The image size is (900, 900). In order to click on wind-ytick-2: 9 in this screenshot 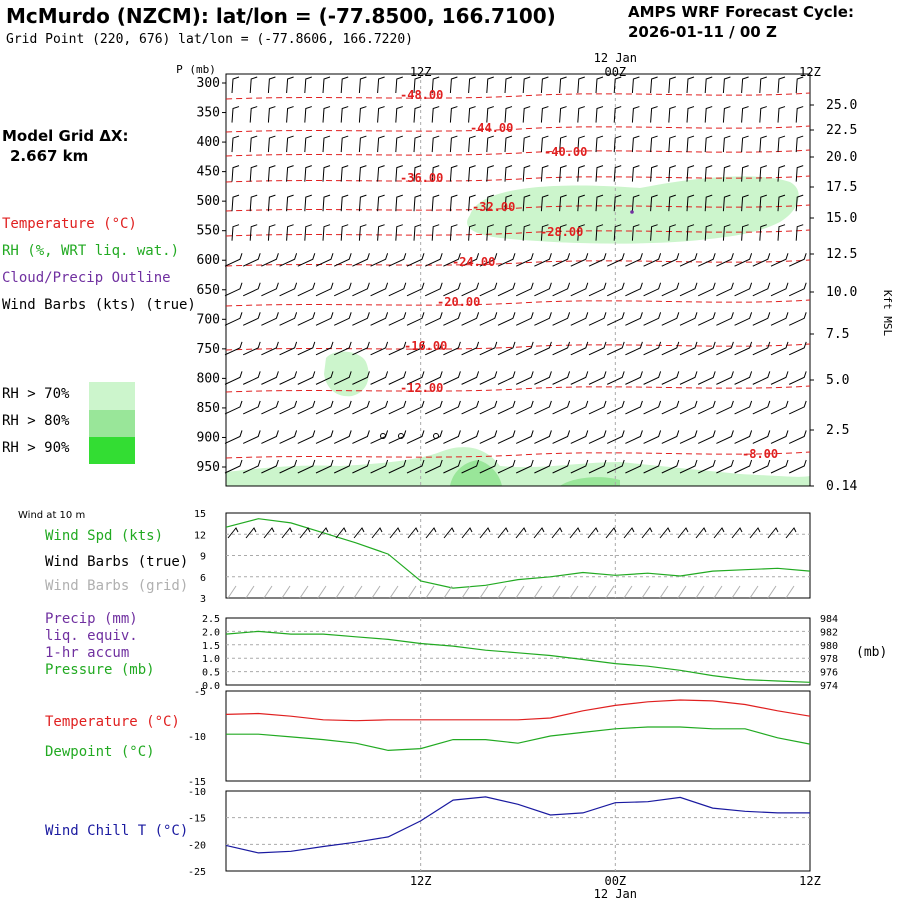, I will do `click(203, 557)`.